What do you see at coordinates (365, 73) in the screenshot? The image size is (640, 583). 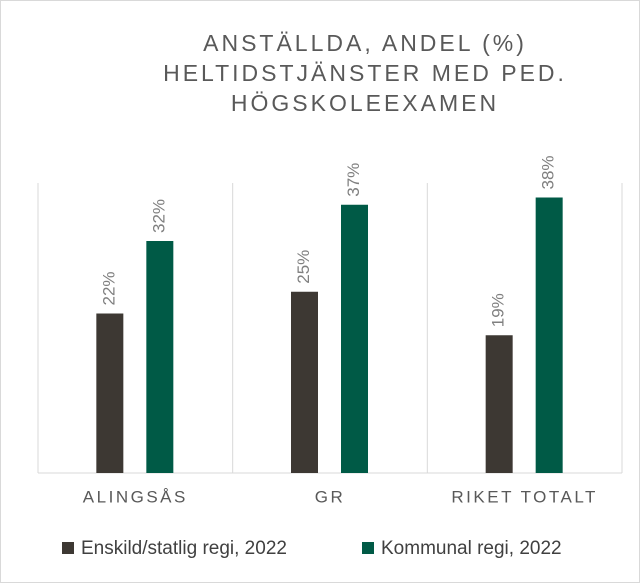 I see `chart-title: HELTIDSTJÄNSTER MED PED.` at bounding box center [365, 73].